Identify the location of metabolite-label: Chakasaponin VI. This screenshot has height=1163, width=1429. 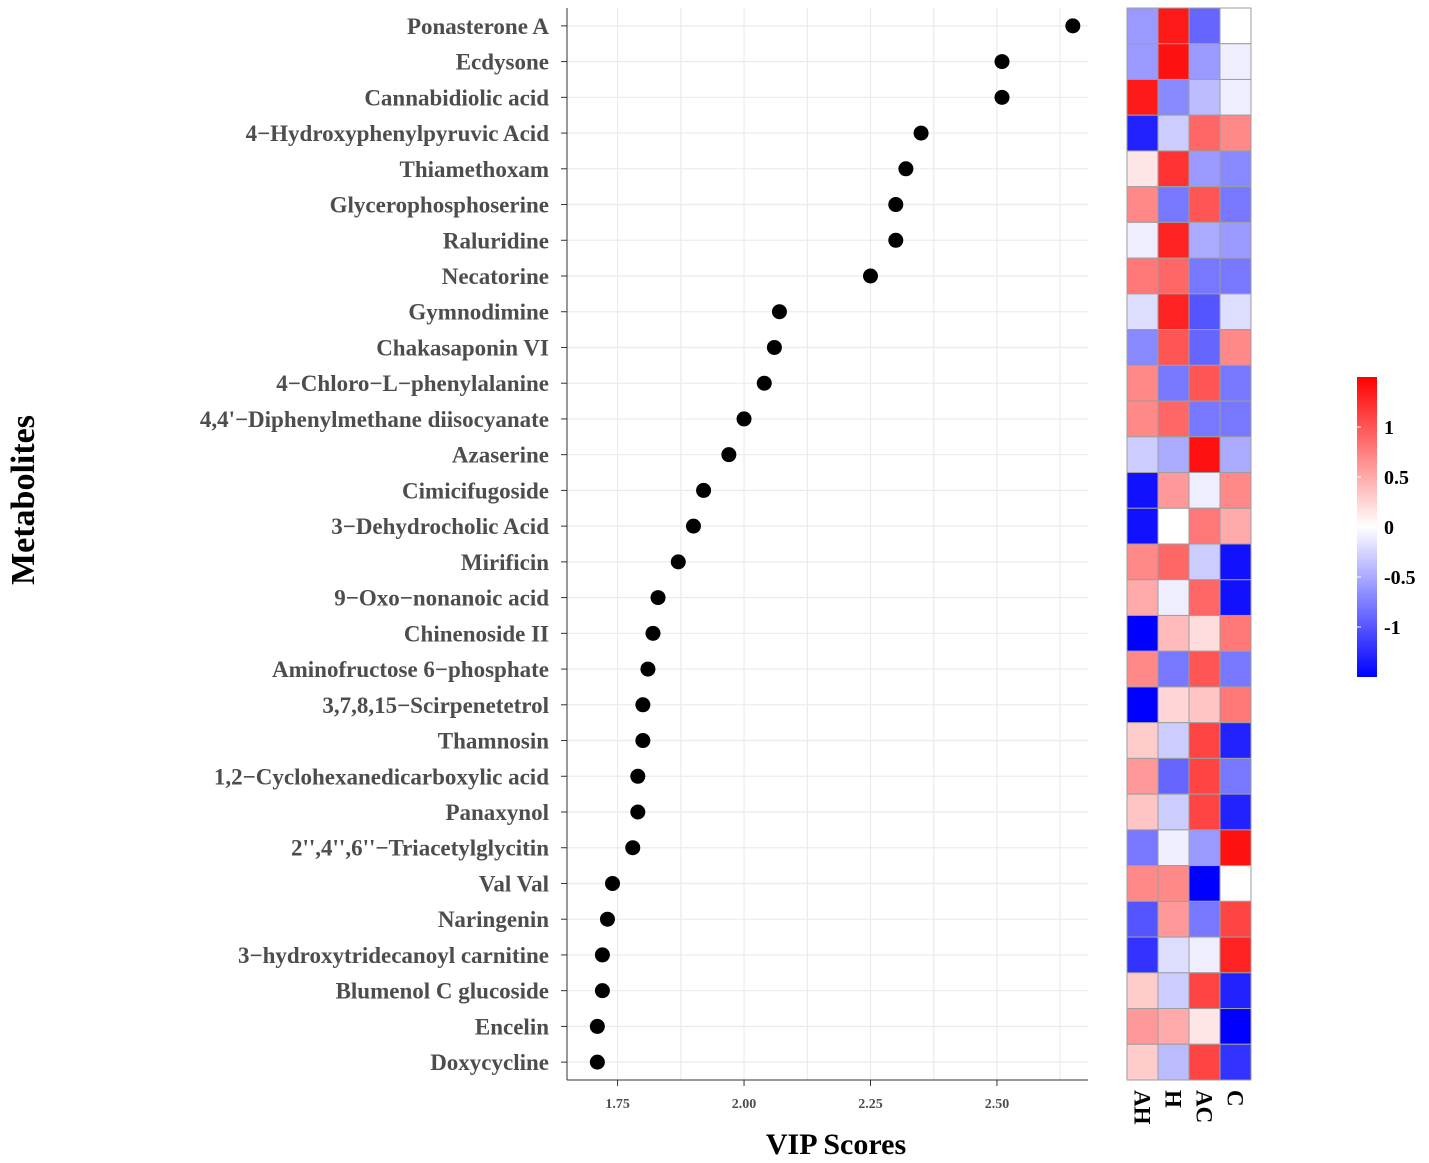
(462, 347).